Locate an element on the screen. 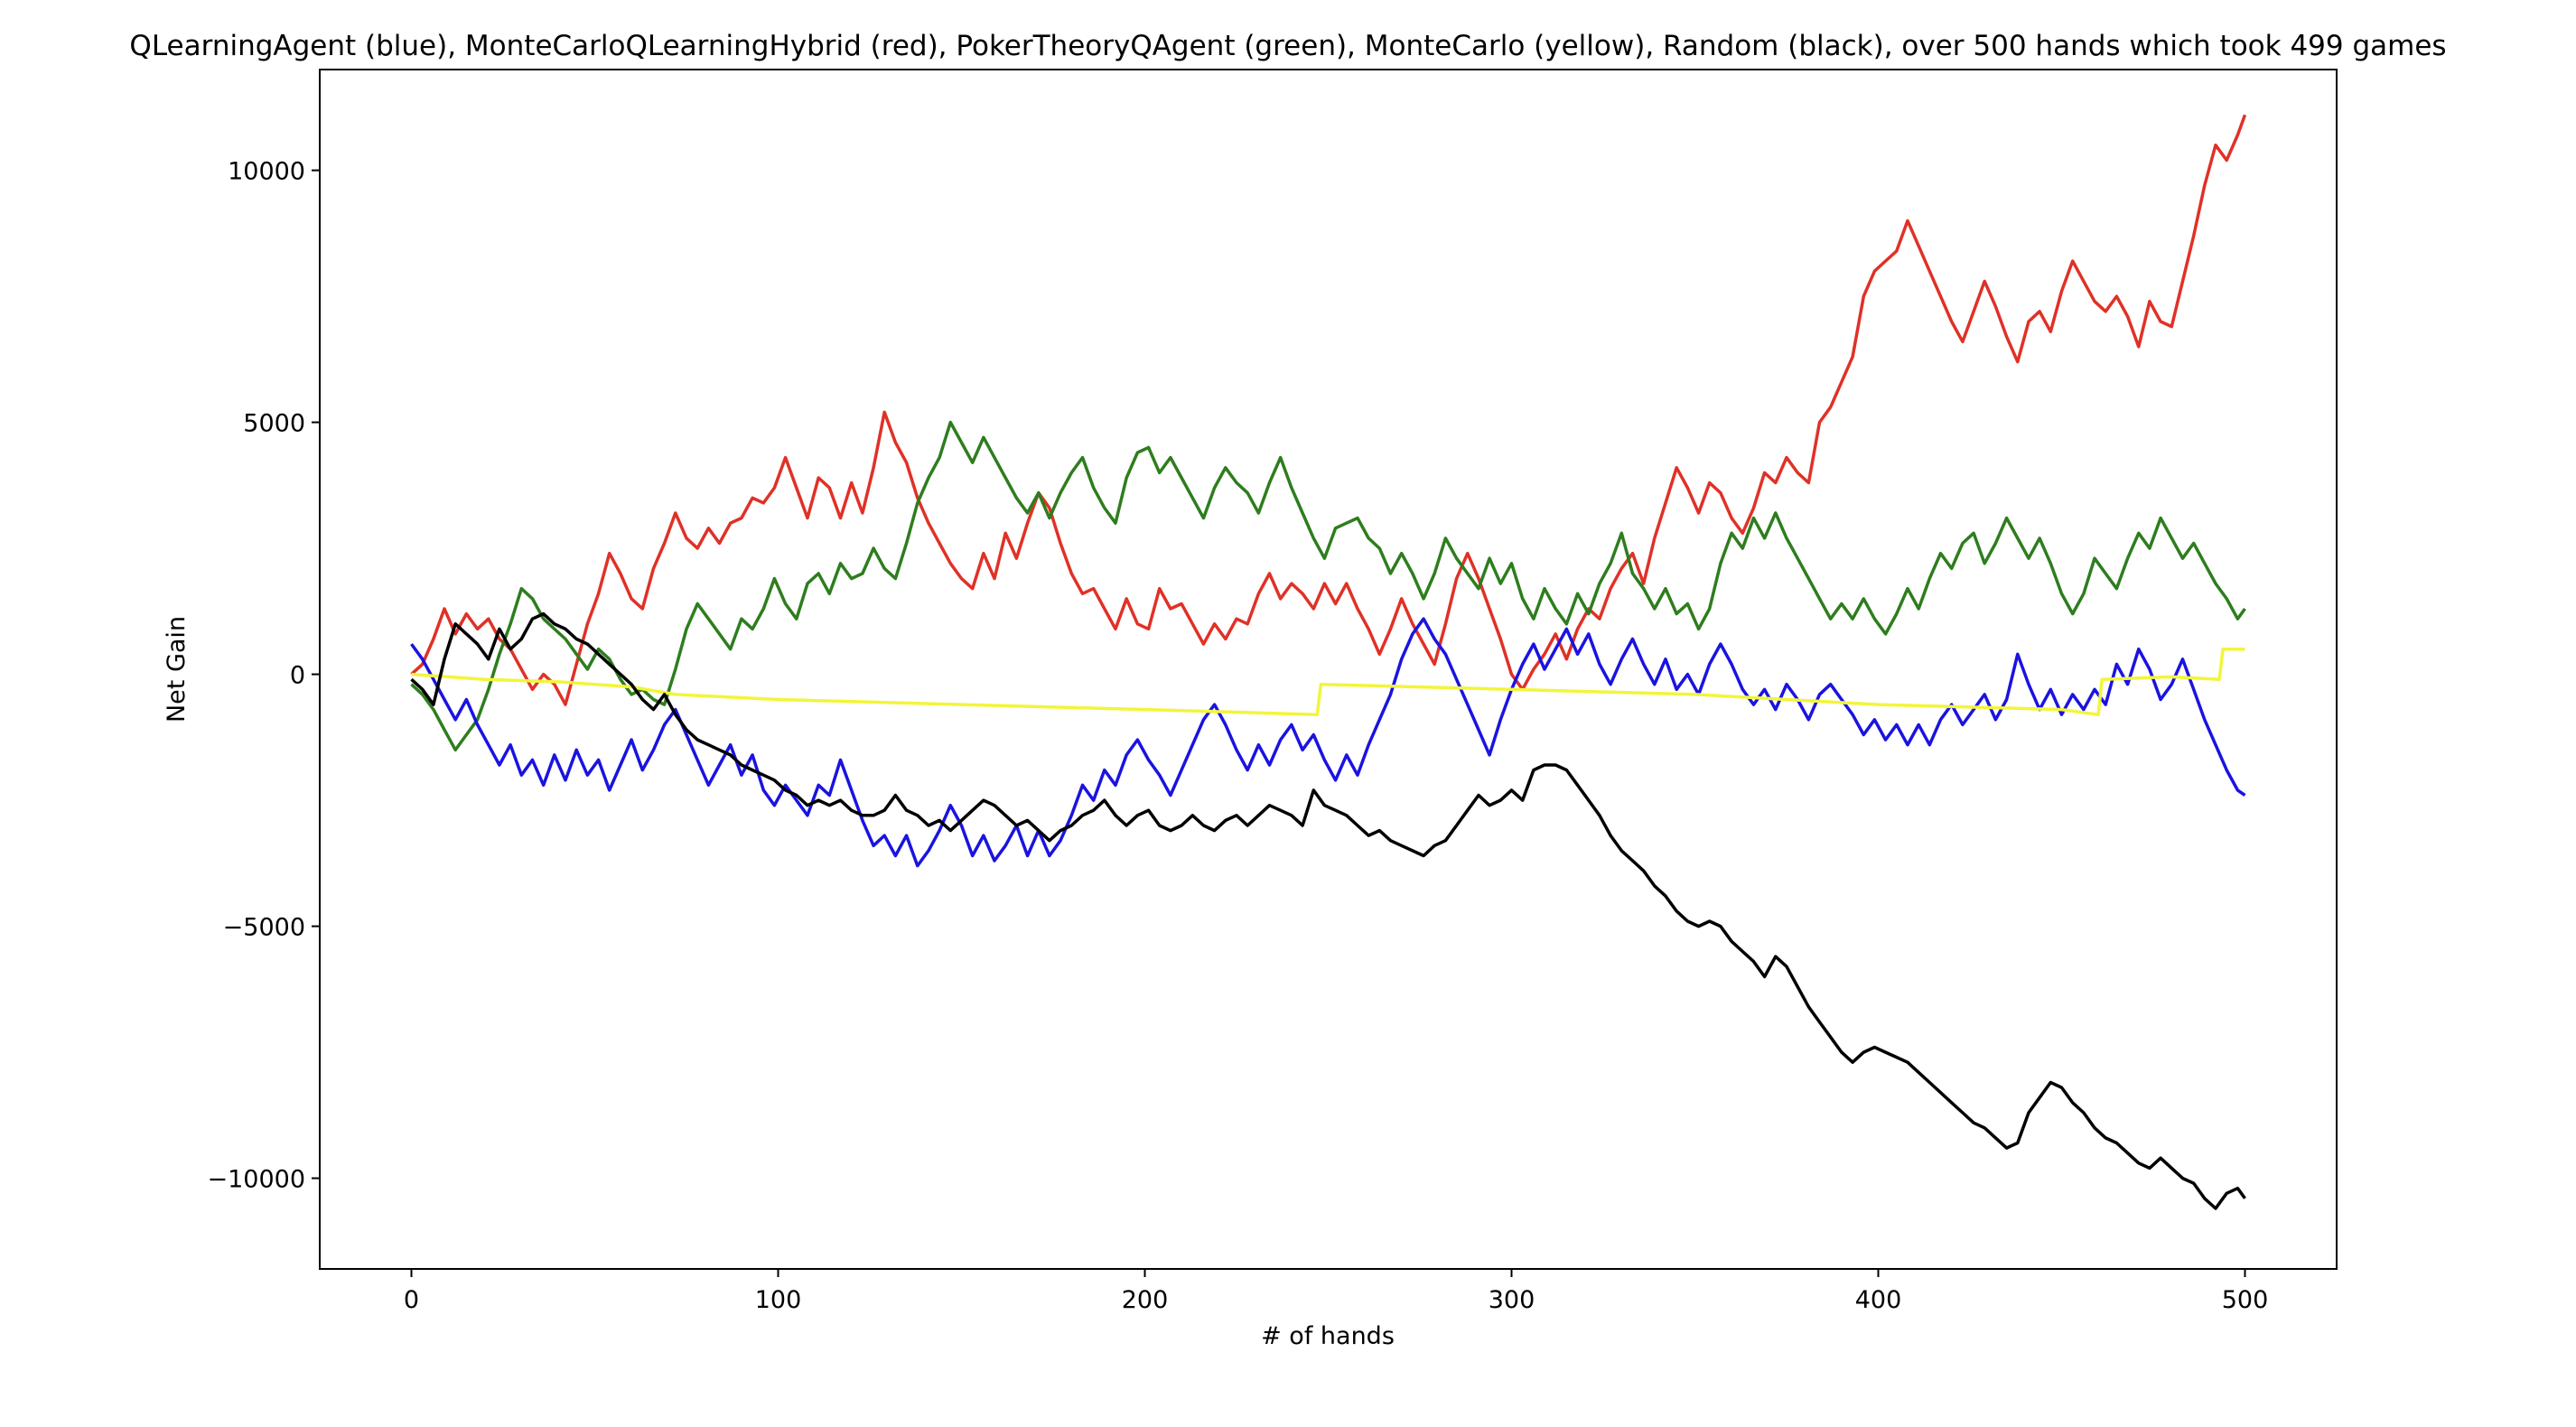 The image size is (2576, 1427). y-tick-label: −10000 is located at coordinates (256, 1180).